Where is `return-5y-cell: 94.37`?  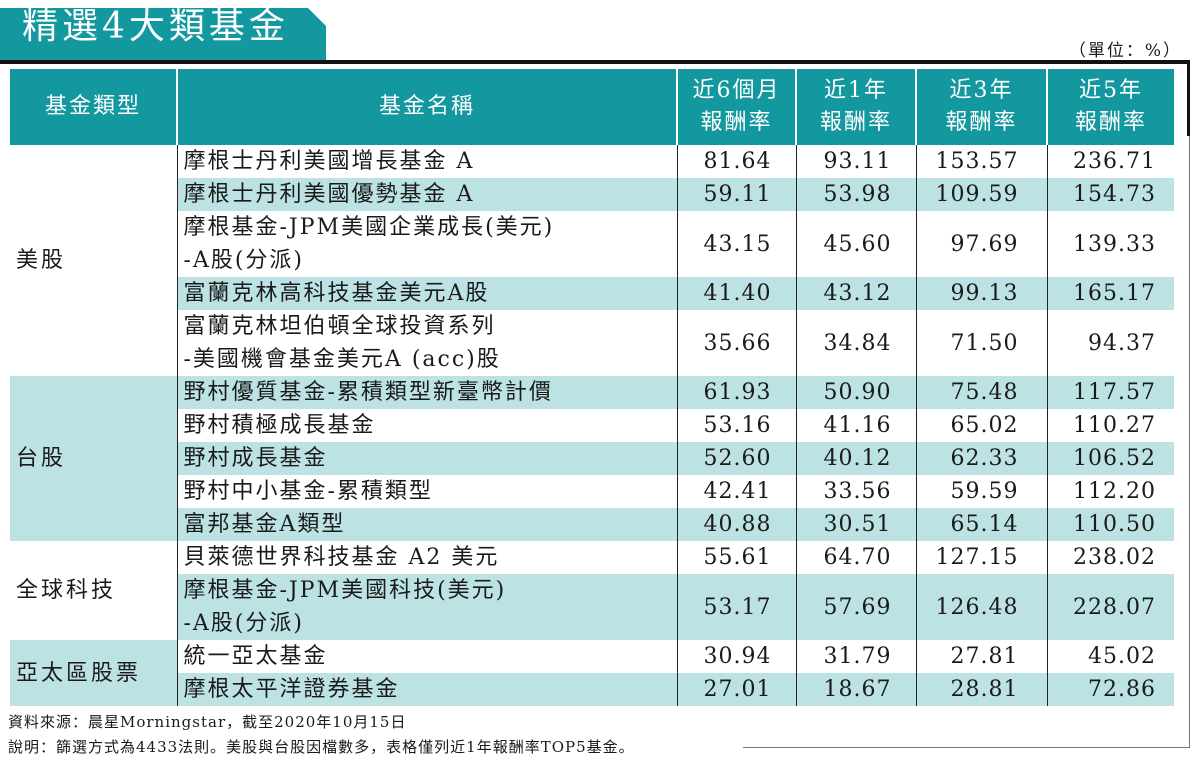 return-5y-cell: 94.37 is located at coordinates (1110, 343).